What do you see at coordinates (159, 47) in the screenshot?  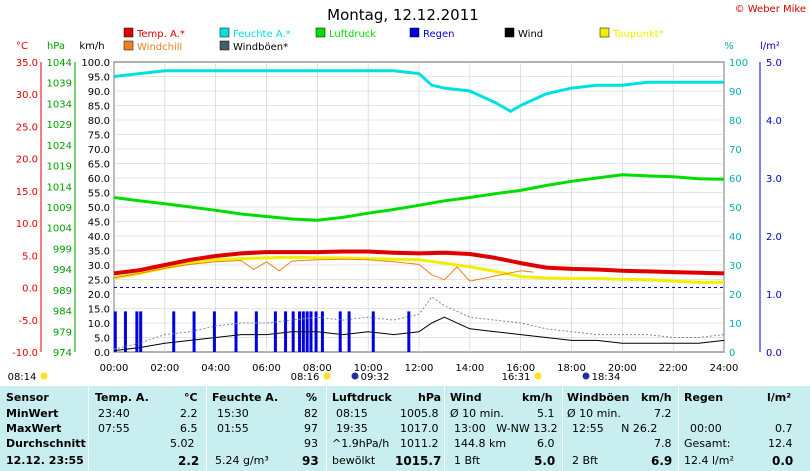 I see `legend-label-6: Windchill` at bounding box center [159, 47].